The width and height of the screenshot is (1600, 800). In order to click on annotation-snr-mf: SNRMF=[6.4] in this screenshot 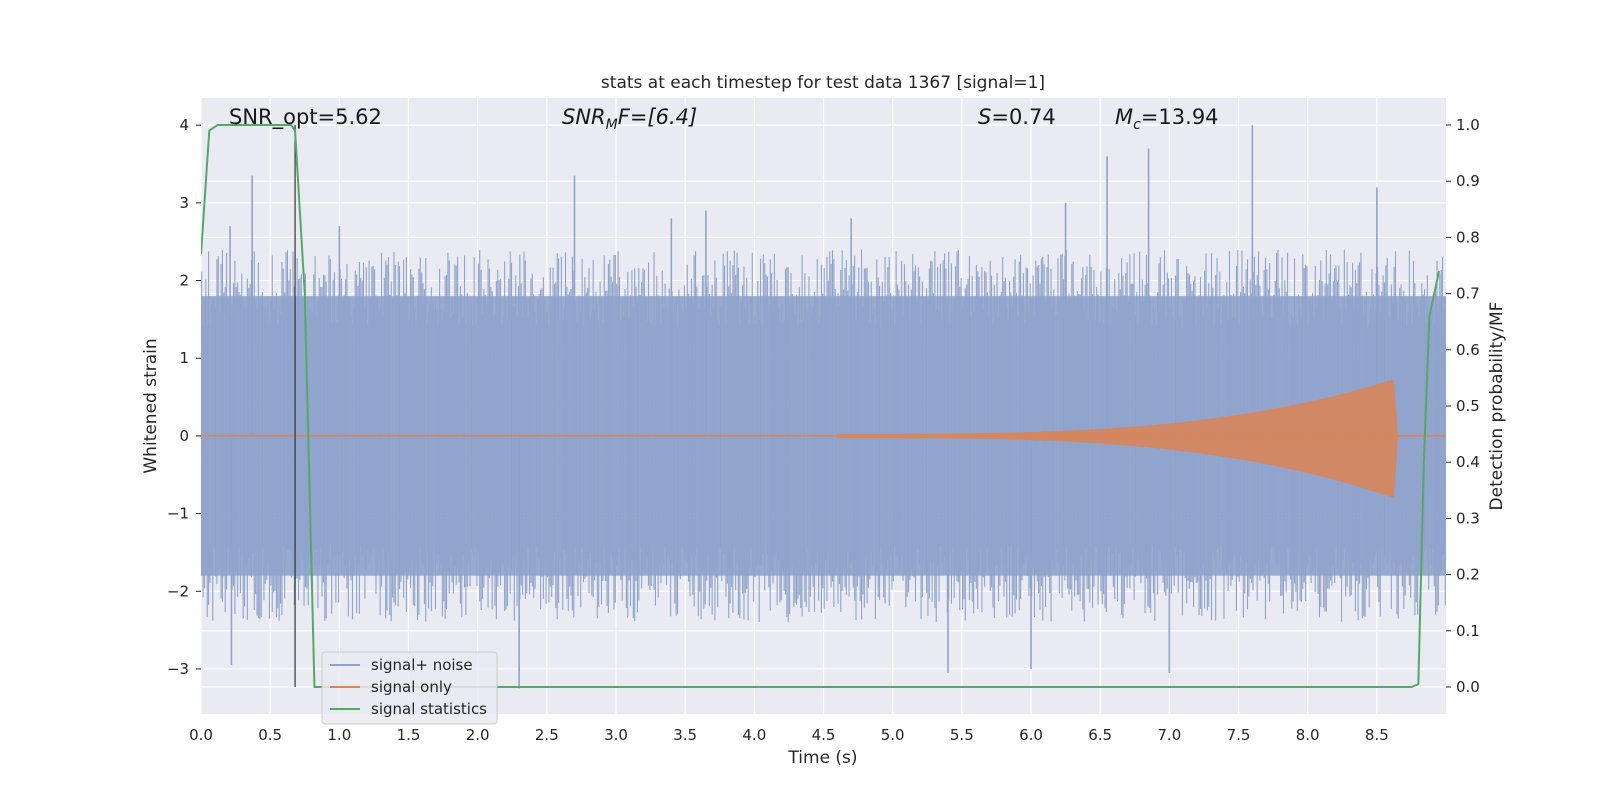, I will do `click(629, 119)`.